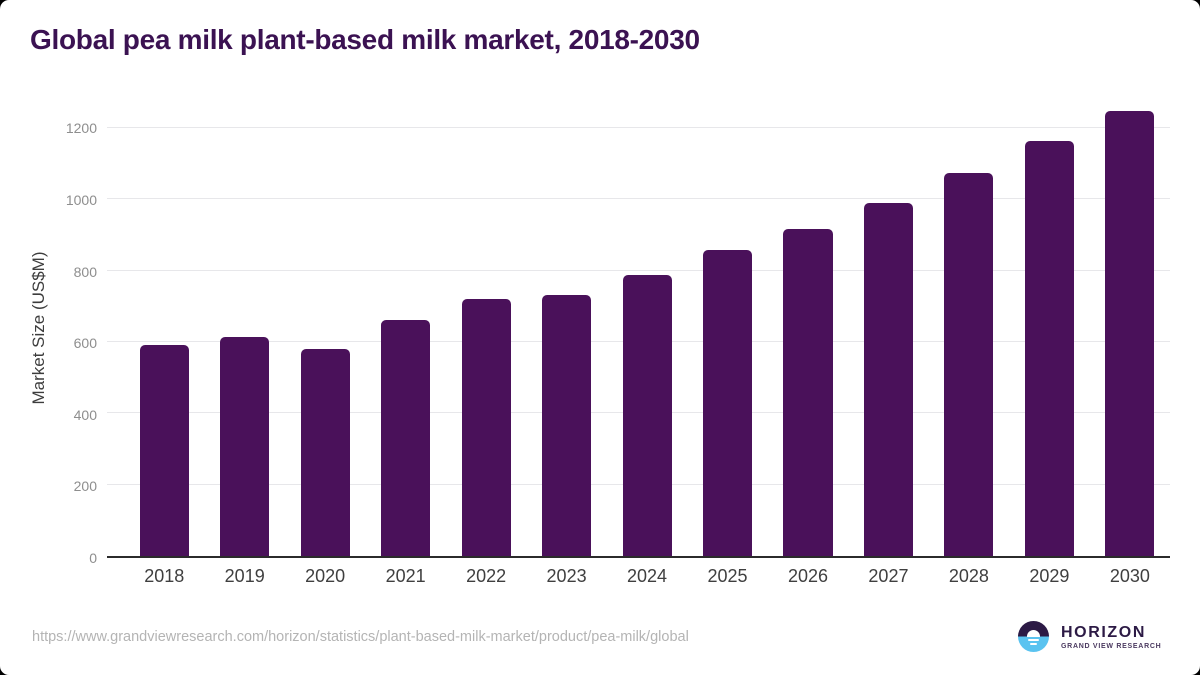 Image resolution: width=1200 pixels, height=675 pixels. I want to click on bar-slot-2021, so click(405, 330).